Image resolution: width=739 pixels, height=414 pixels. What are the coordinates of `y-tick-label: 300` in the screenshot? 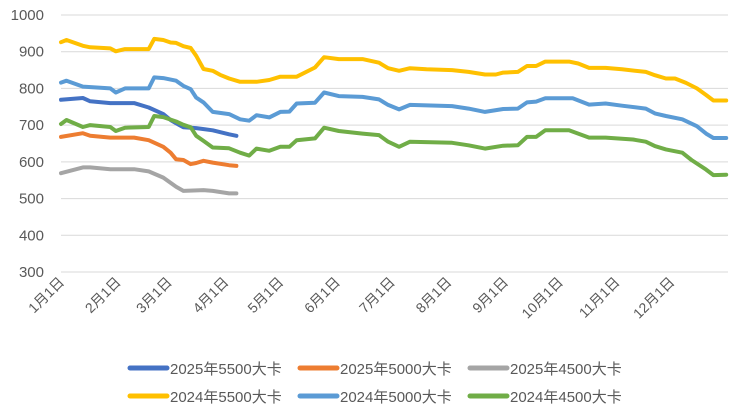 It's located at (31, 272).